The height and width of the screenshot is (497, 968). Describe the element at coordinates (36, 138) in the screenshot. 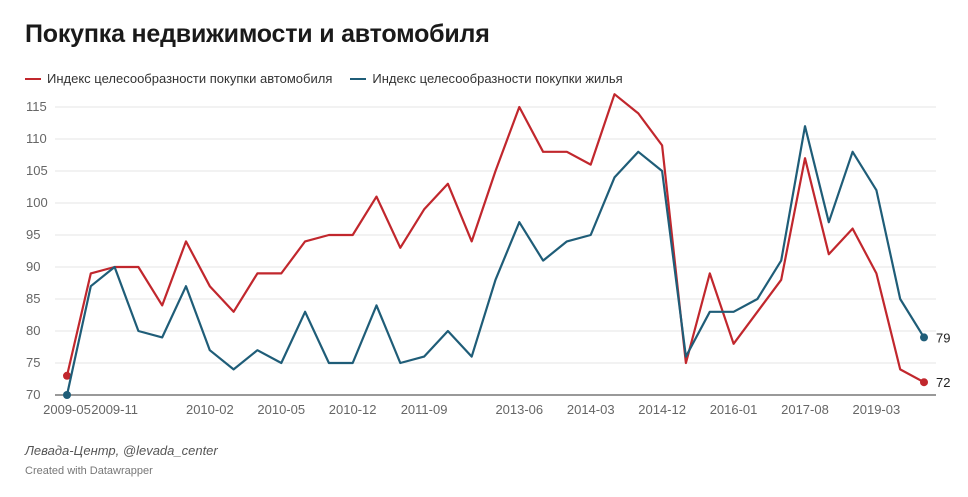

I see `y-tick-label: 110` at that location.